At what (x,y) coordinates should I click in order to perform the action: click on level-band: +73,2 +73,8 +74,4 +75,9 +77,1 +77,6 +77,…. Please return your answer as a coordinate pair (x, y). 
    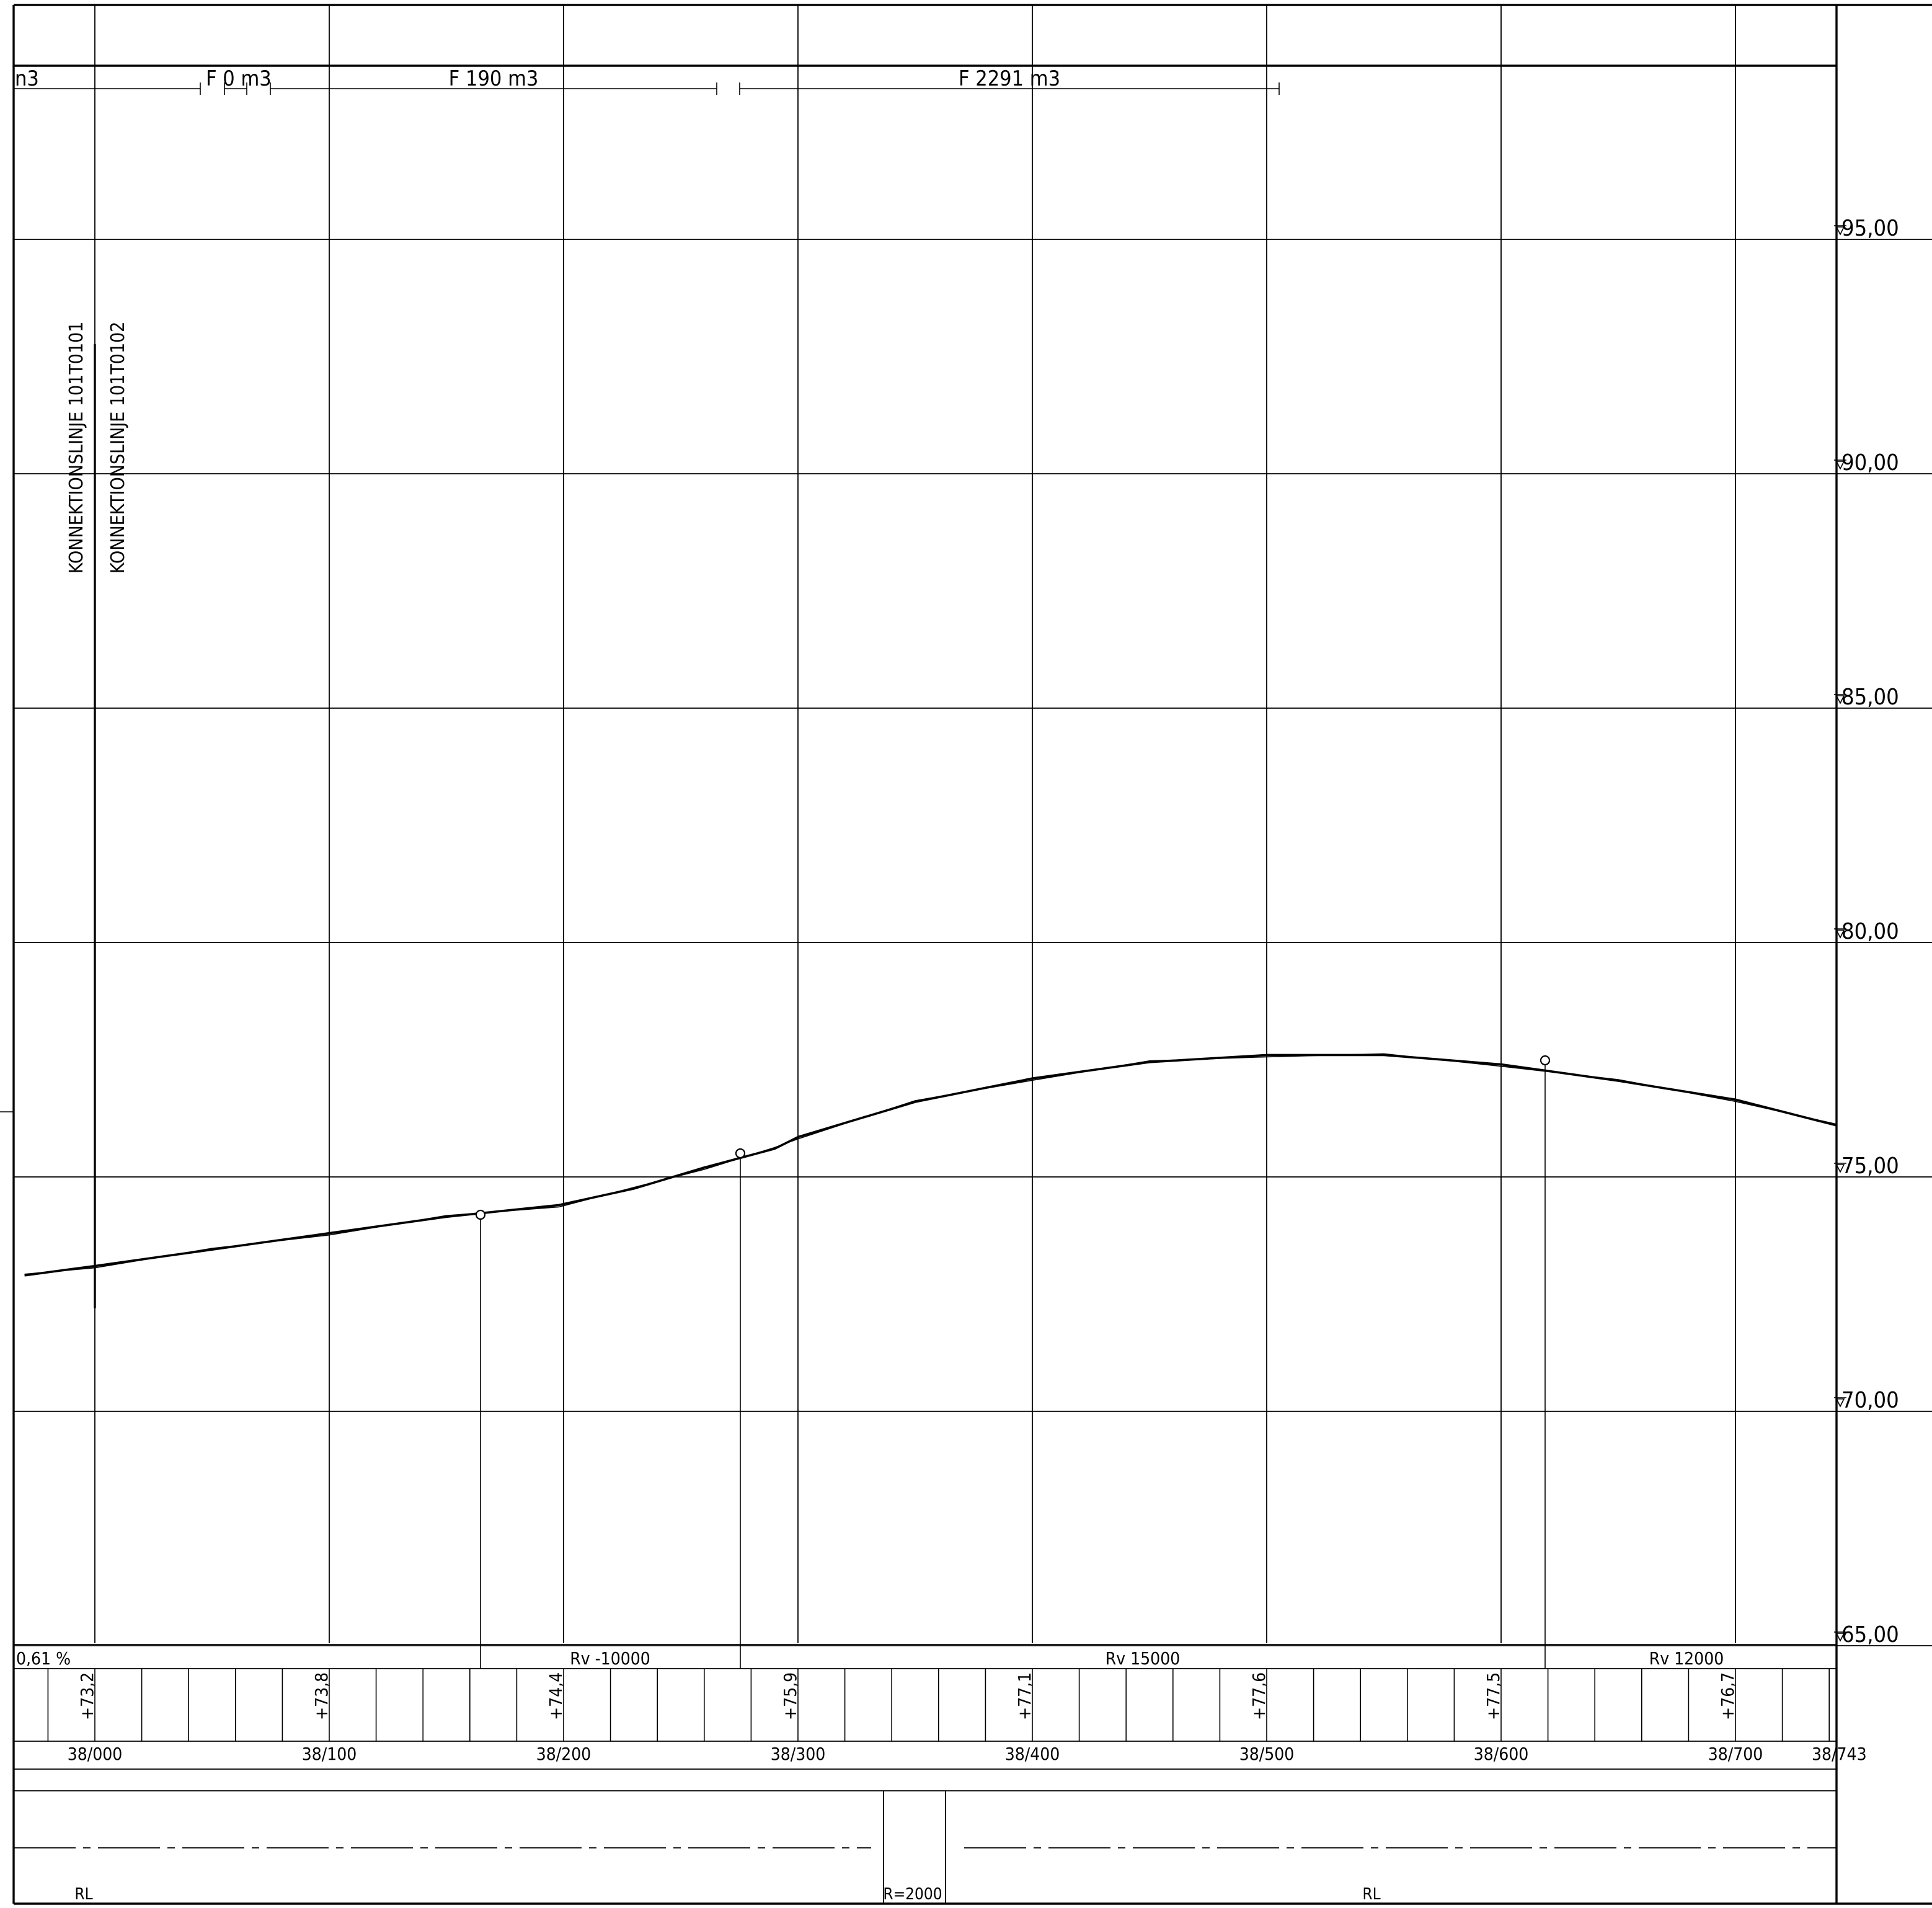
    Looking at the image, I should click on (925, 1705).